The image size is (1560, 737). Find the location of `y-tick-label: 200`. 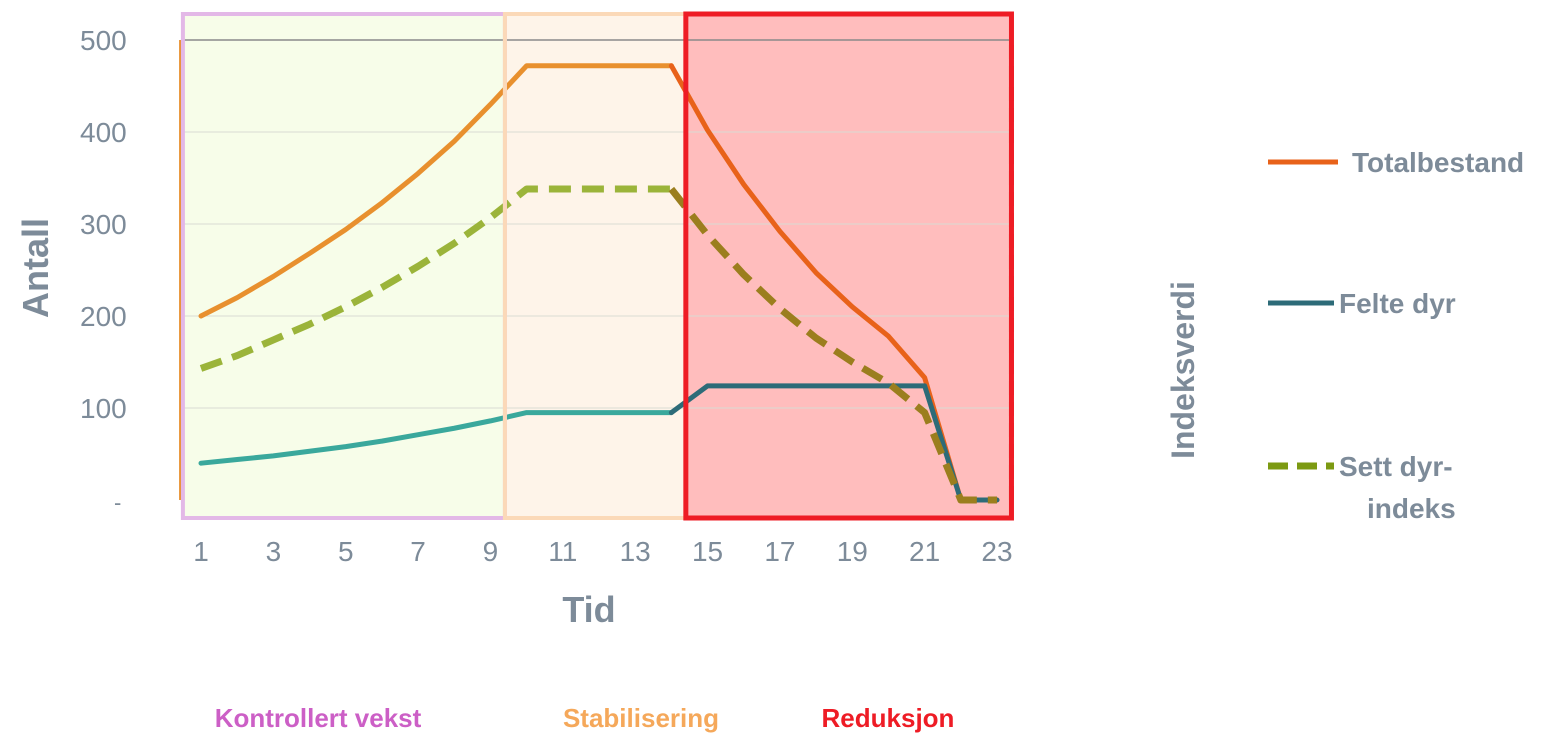

y-tick-label: 200 is located at coordinates (103, 316).